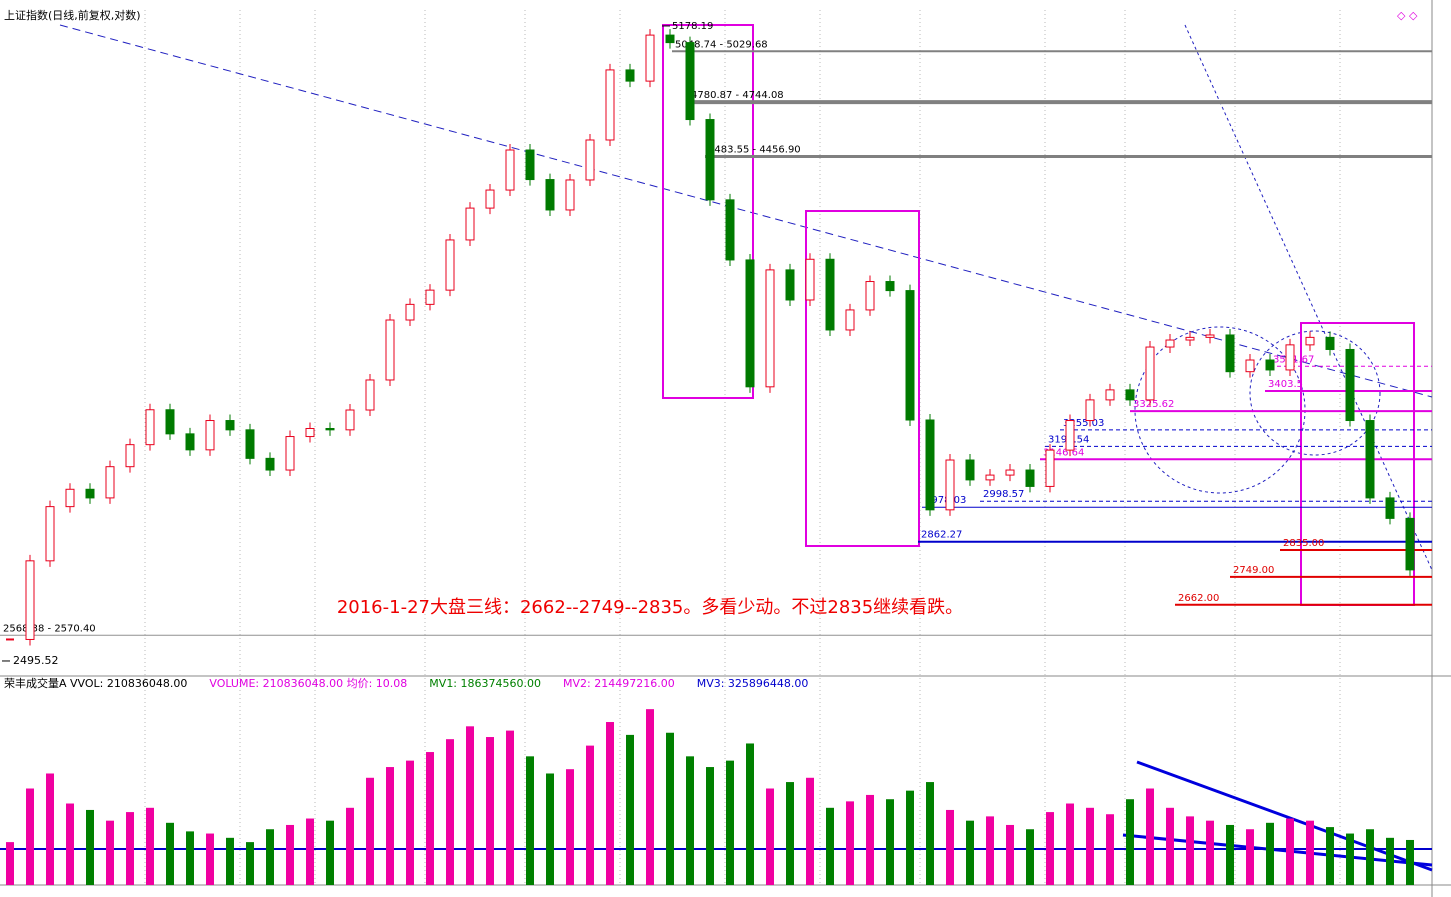  What do you see at coordinates (1308, 297) in the screenshot?
I see `trend-line` at bounding box center [1308, 297].